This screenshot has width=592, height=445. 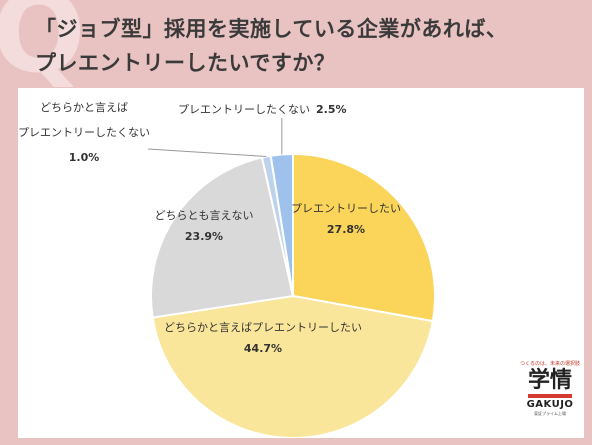 I want to click on title-line-2: プレエントリーしたいですか？, so click(x=185, y=63).